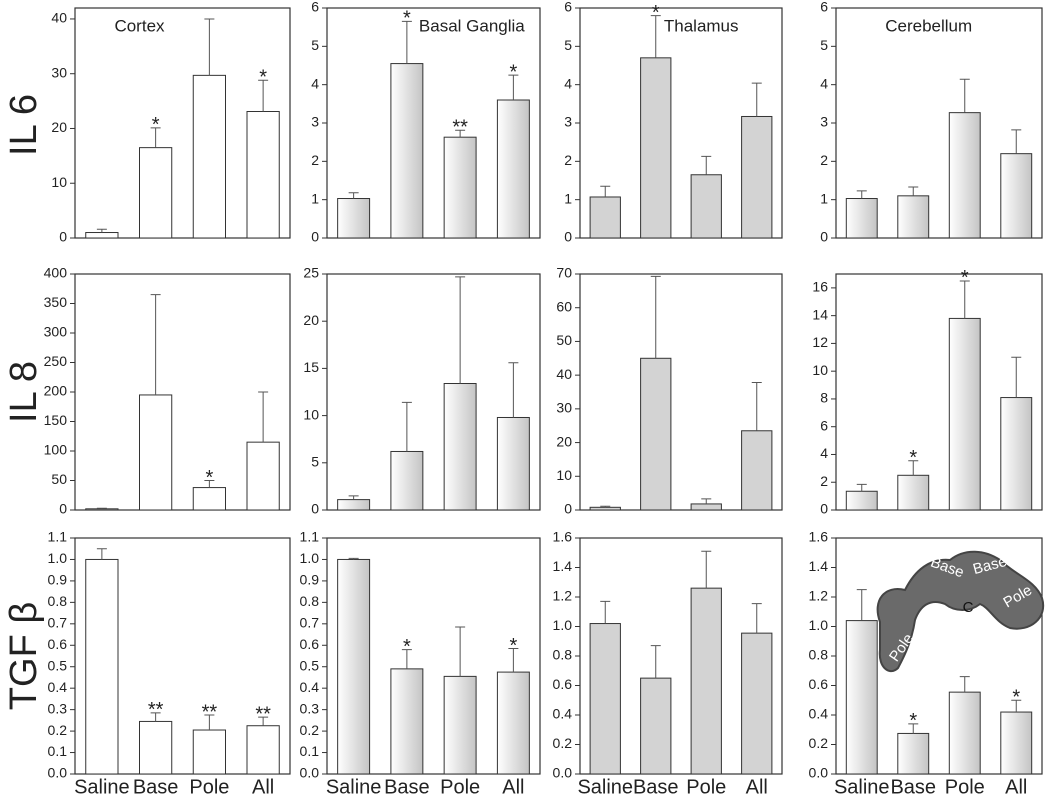  What do you see at coordinates (563, 566) in the screenshot?
I see `y-tick-label: 1.4` at bounding box center [563, 566].